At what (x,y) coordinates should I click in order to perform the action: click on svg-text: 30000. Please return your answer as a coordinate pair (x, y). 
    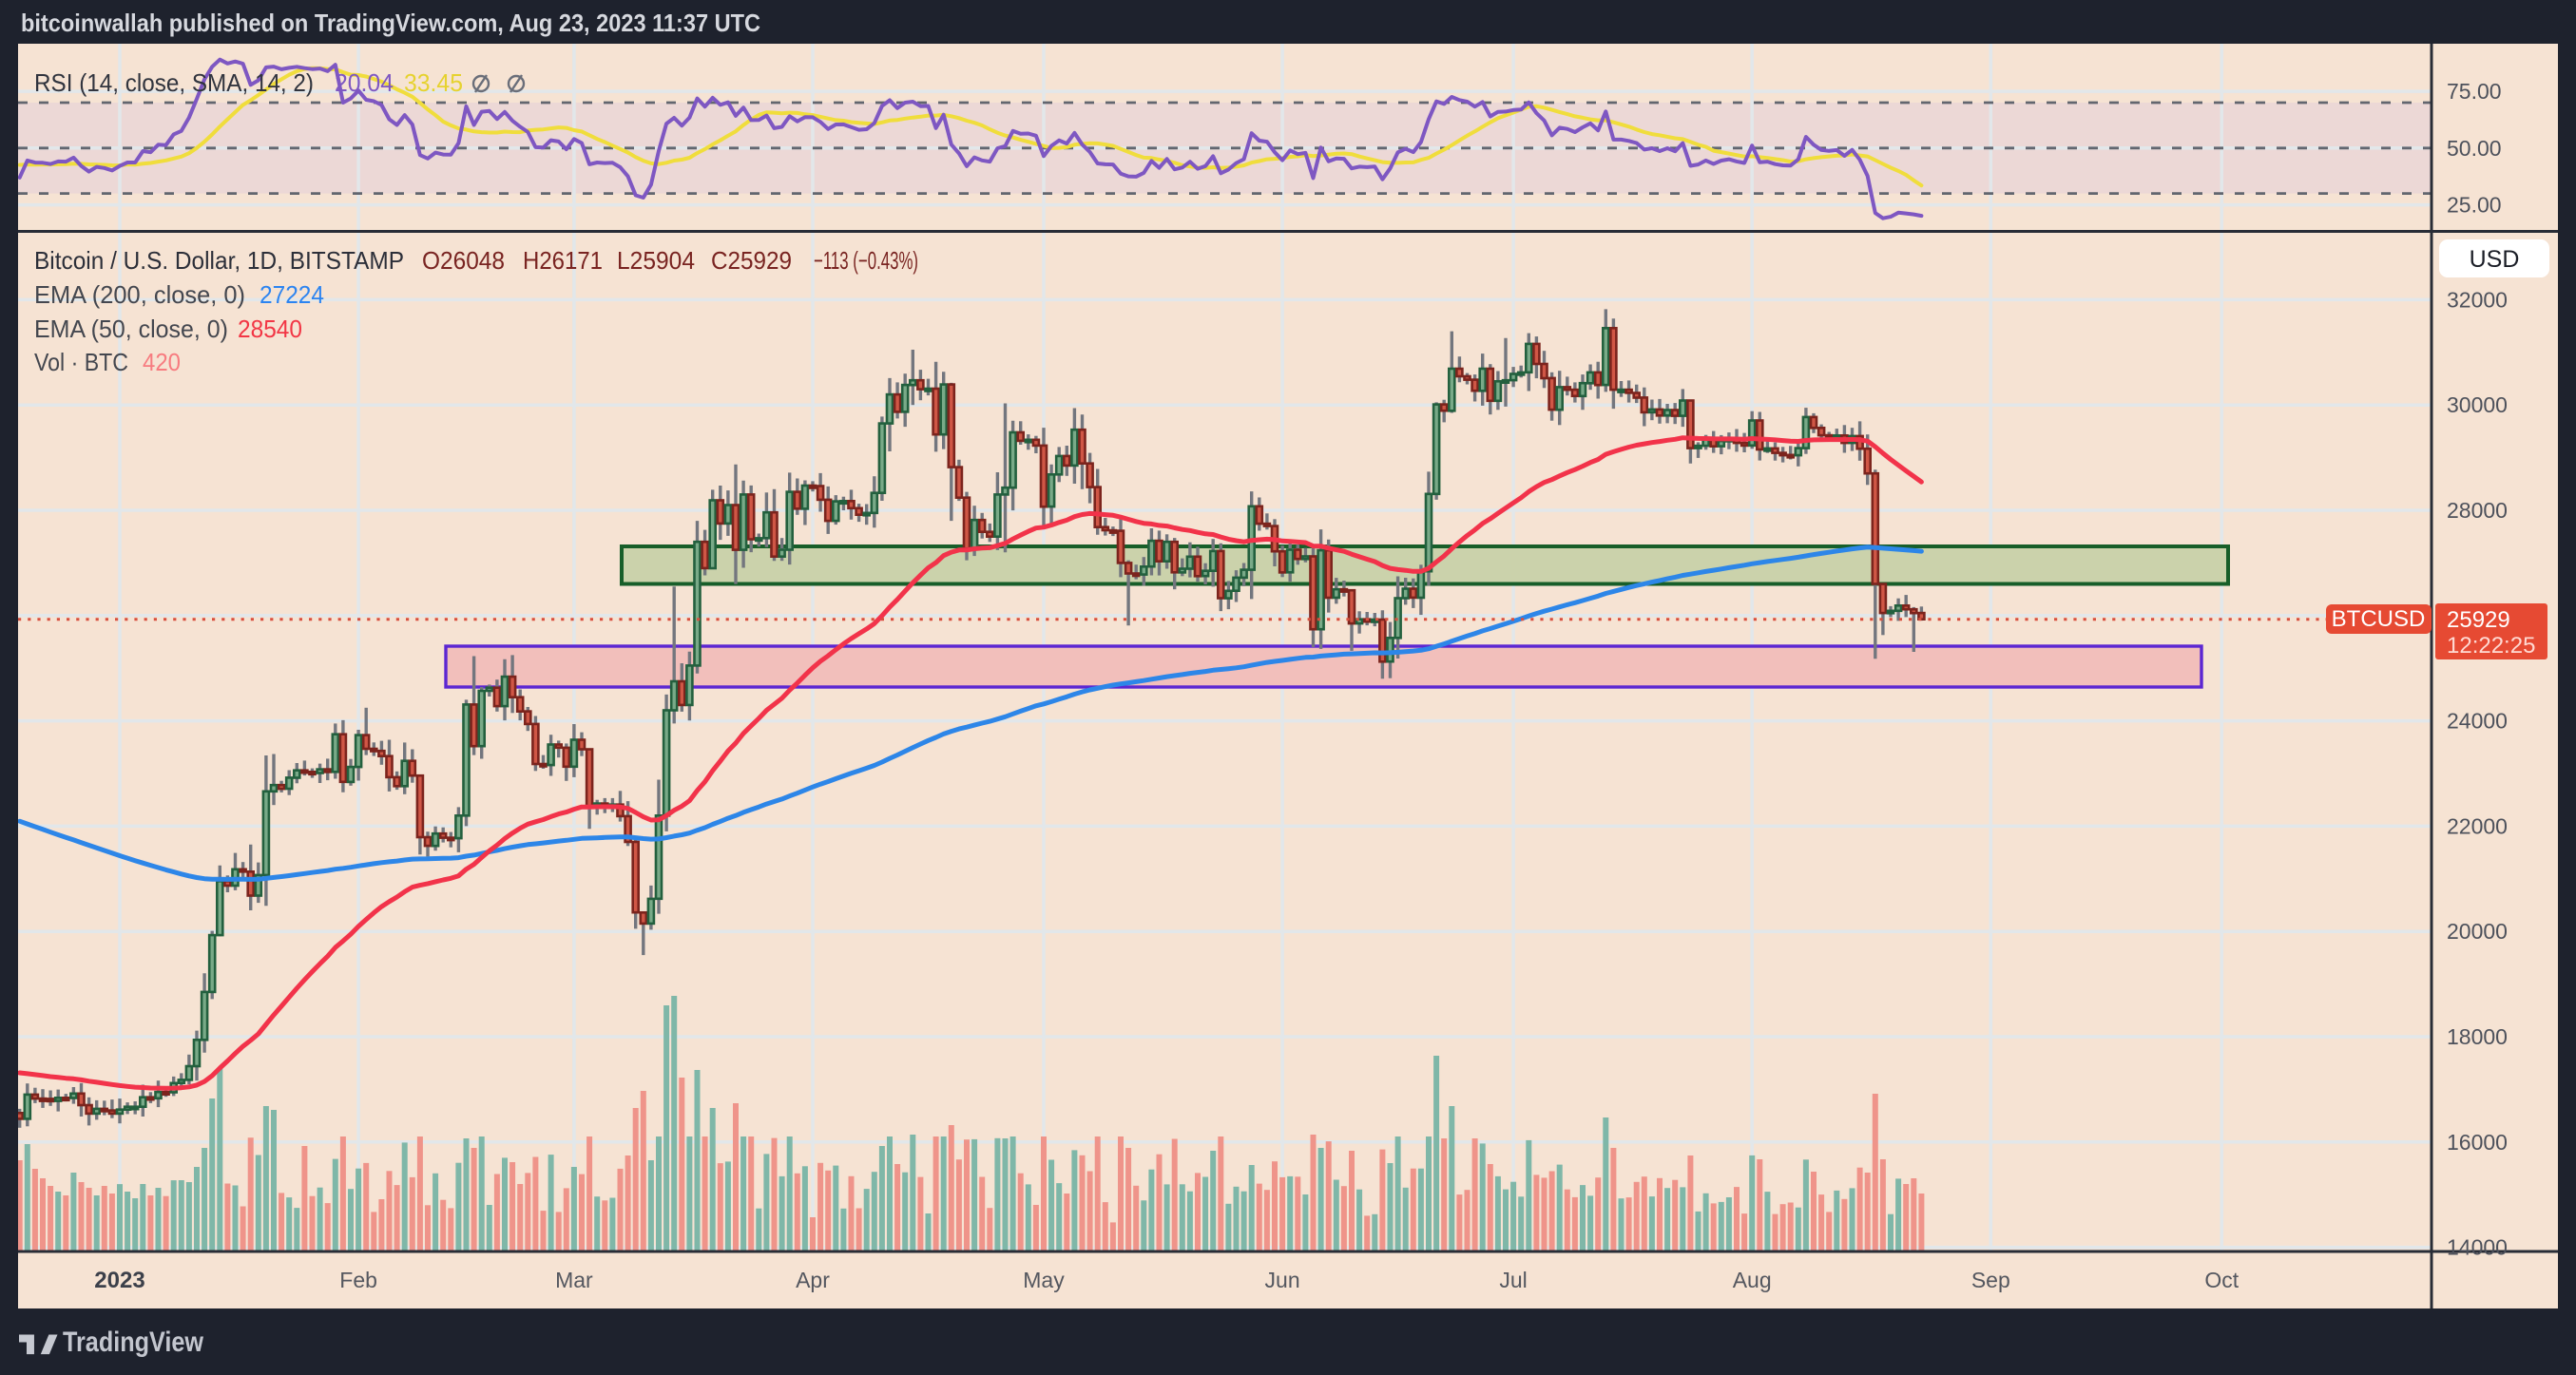
    Looking at the image, I should click on (2478, 405).